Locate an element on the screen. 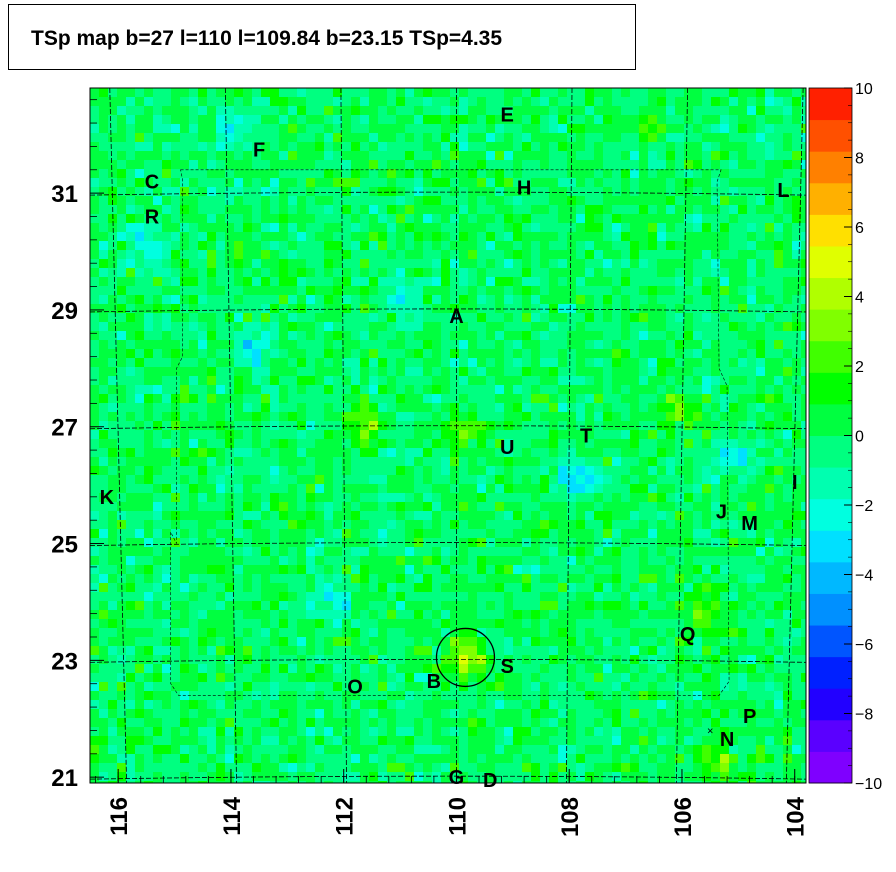 Image resolution: width=896 pixels, height=872 pixels. source-label: M is located at coordinates (749, 524).